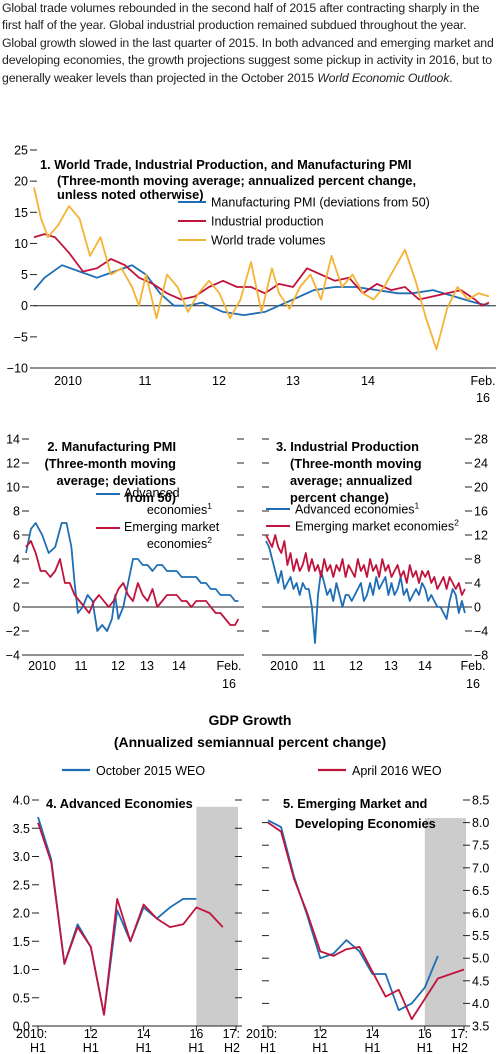  Describe the element at coordinates (480, 823) in the screenshot. I see `panel5-ytick-label: 8.0` at that location.